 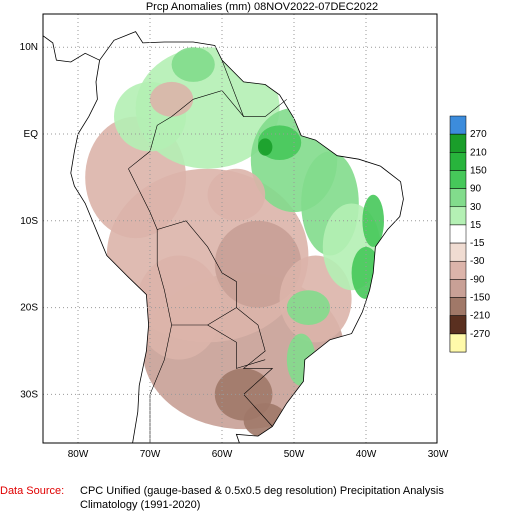 I want to click on lat-label: 30S, so click(x=29, y=394).